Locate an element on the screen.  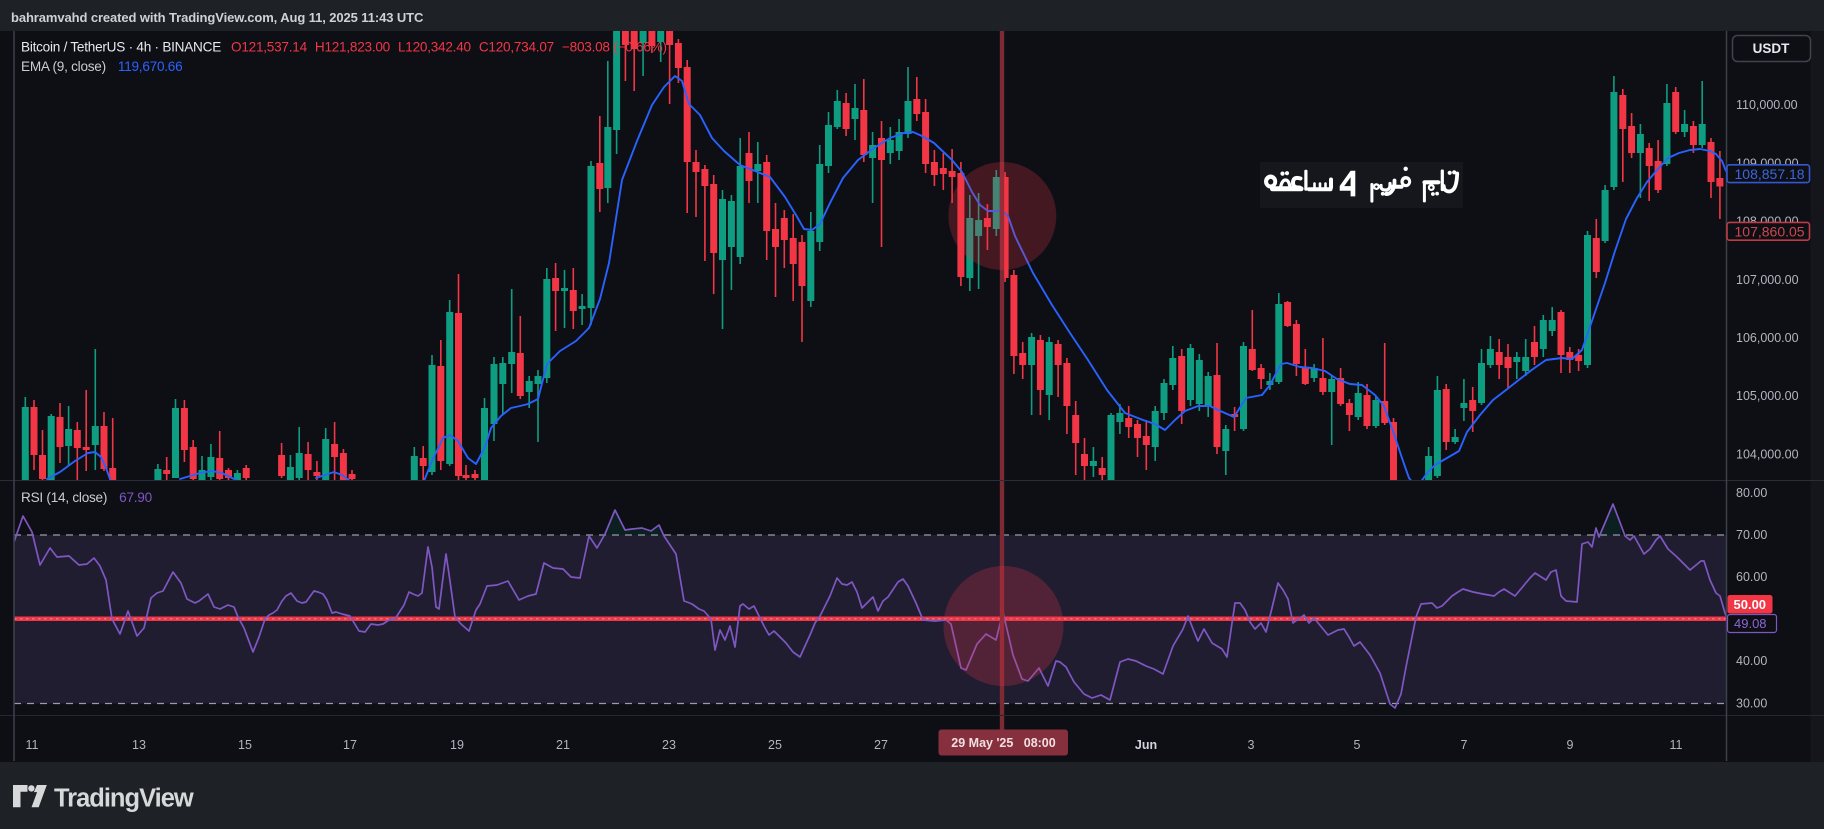
svg-text: 50.00 is located at coordinates (1750, 604).